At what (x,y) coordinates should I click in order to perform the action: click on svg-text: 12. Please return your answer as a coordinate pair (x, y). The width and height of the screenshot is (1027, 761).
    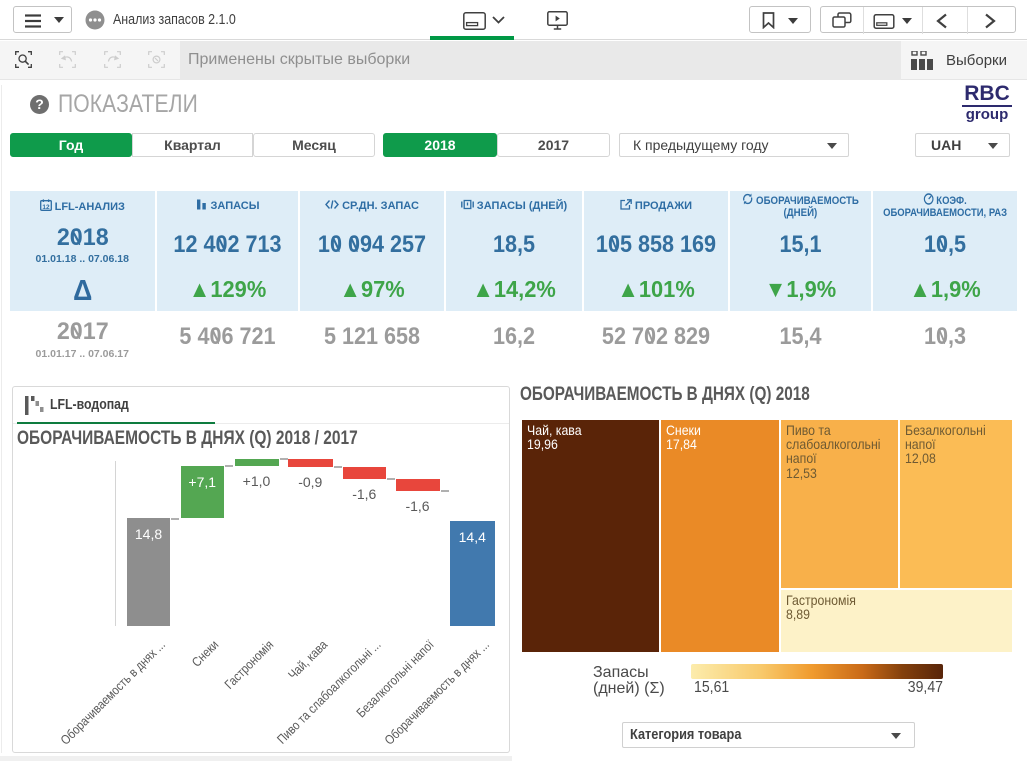
    Looking at the image, I should click on (46, 207).